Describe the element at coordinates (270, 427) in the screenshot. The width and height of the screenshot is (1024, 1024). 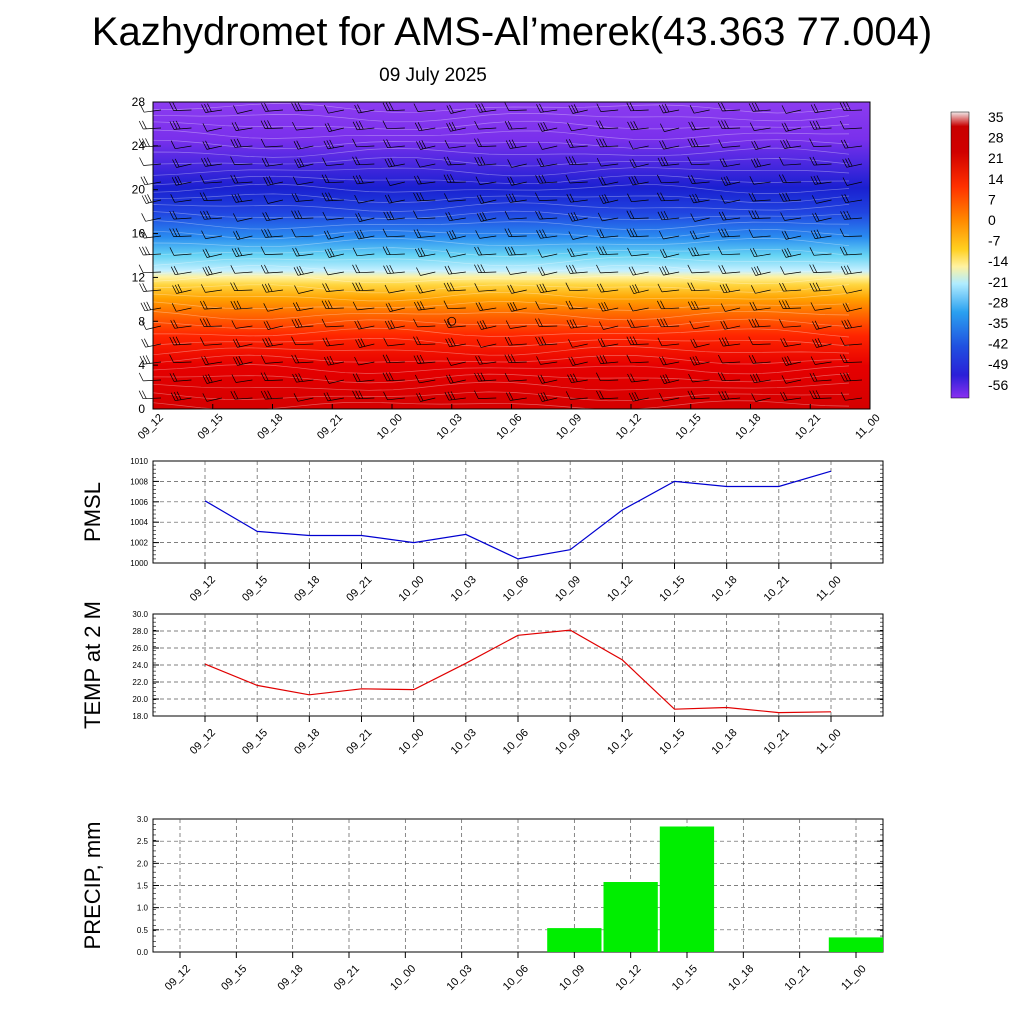
I see `x-tick-label: 09_18` at that location.